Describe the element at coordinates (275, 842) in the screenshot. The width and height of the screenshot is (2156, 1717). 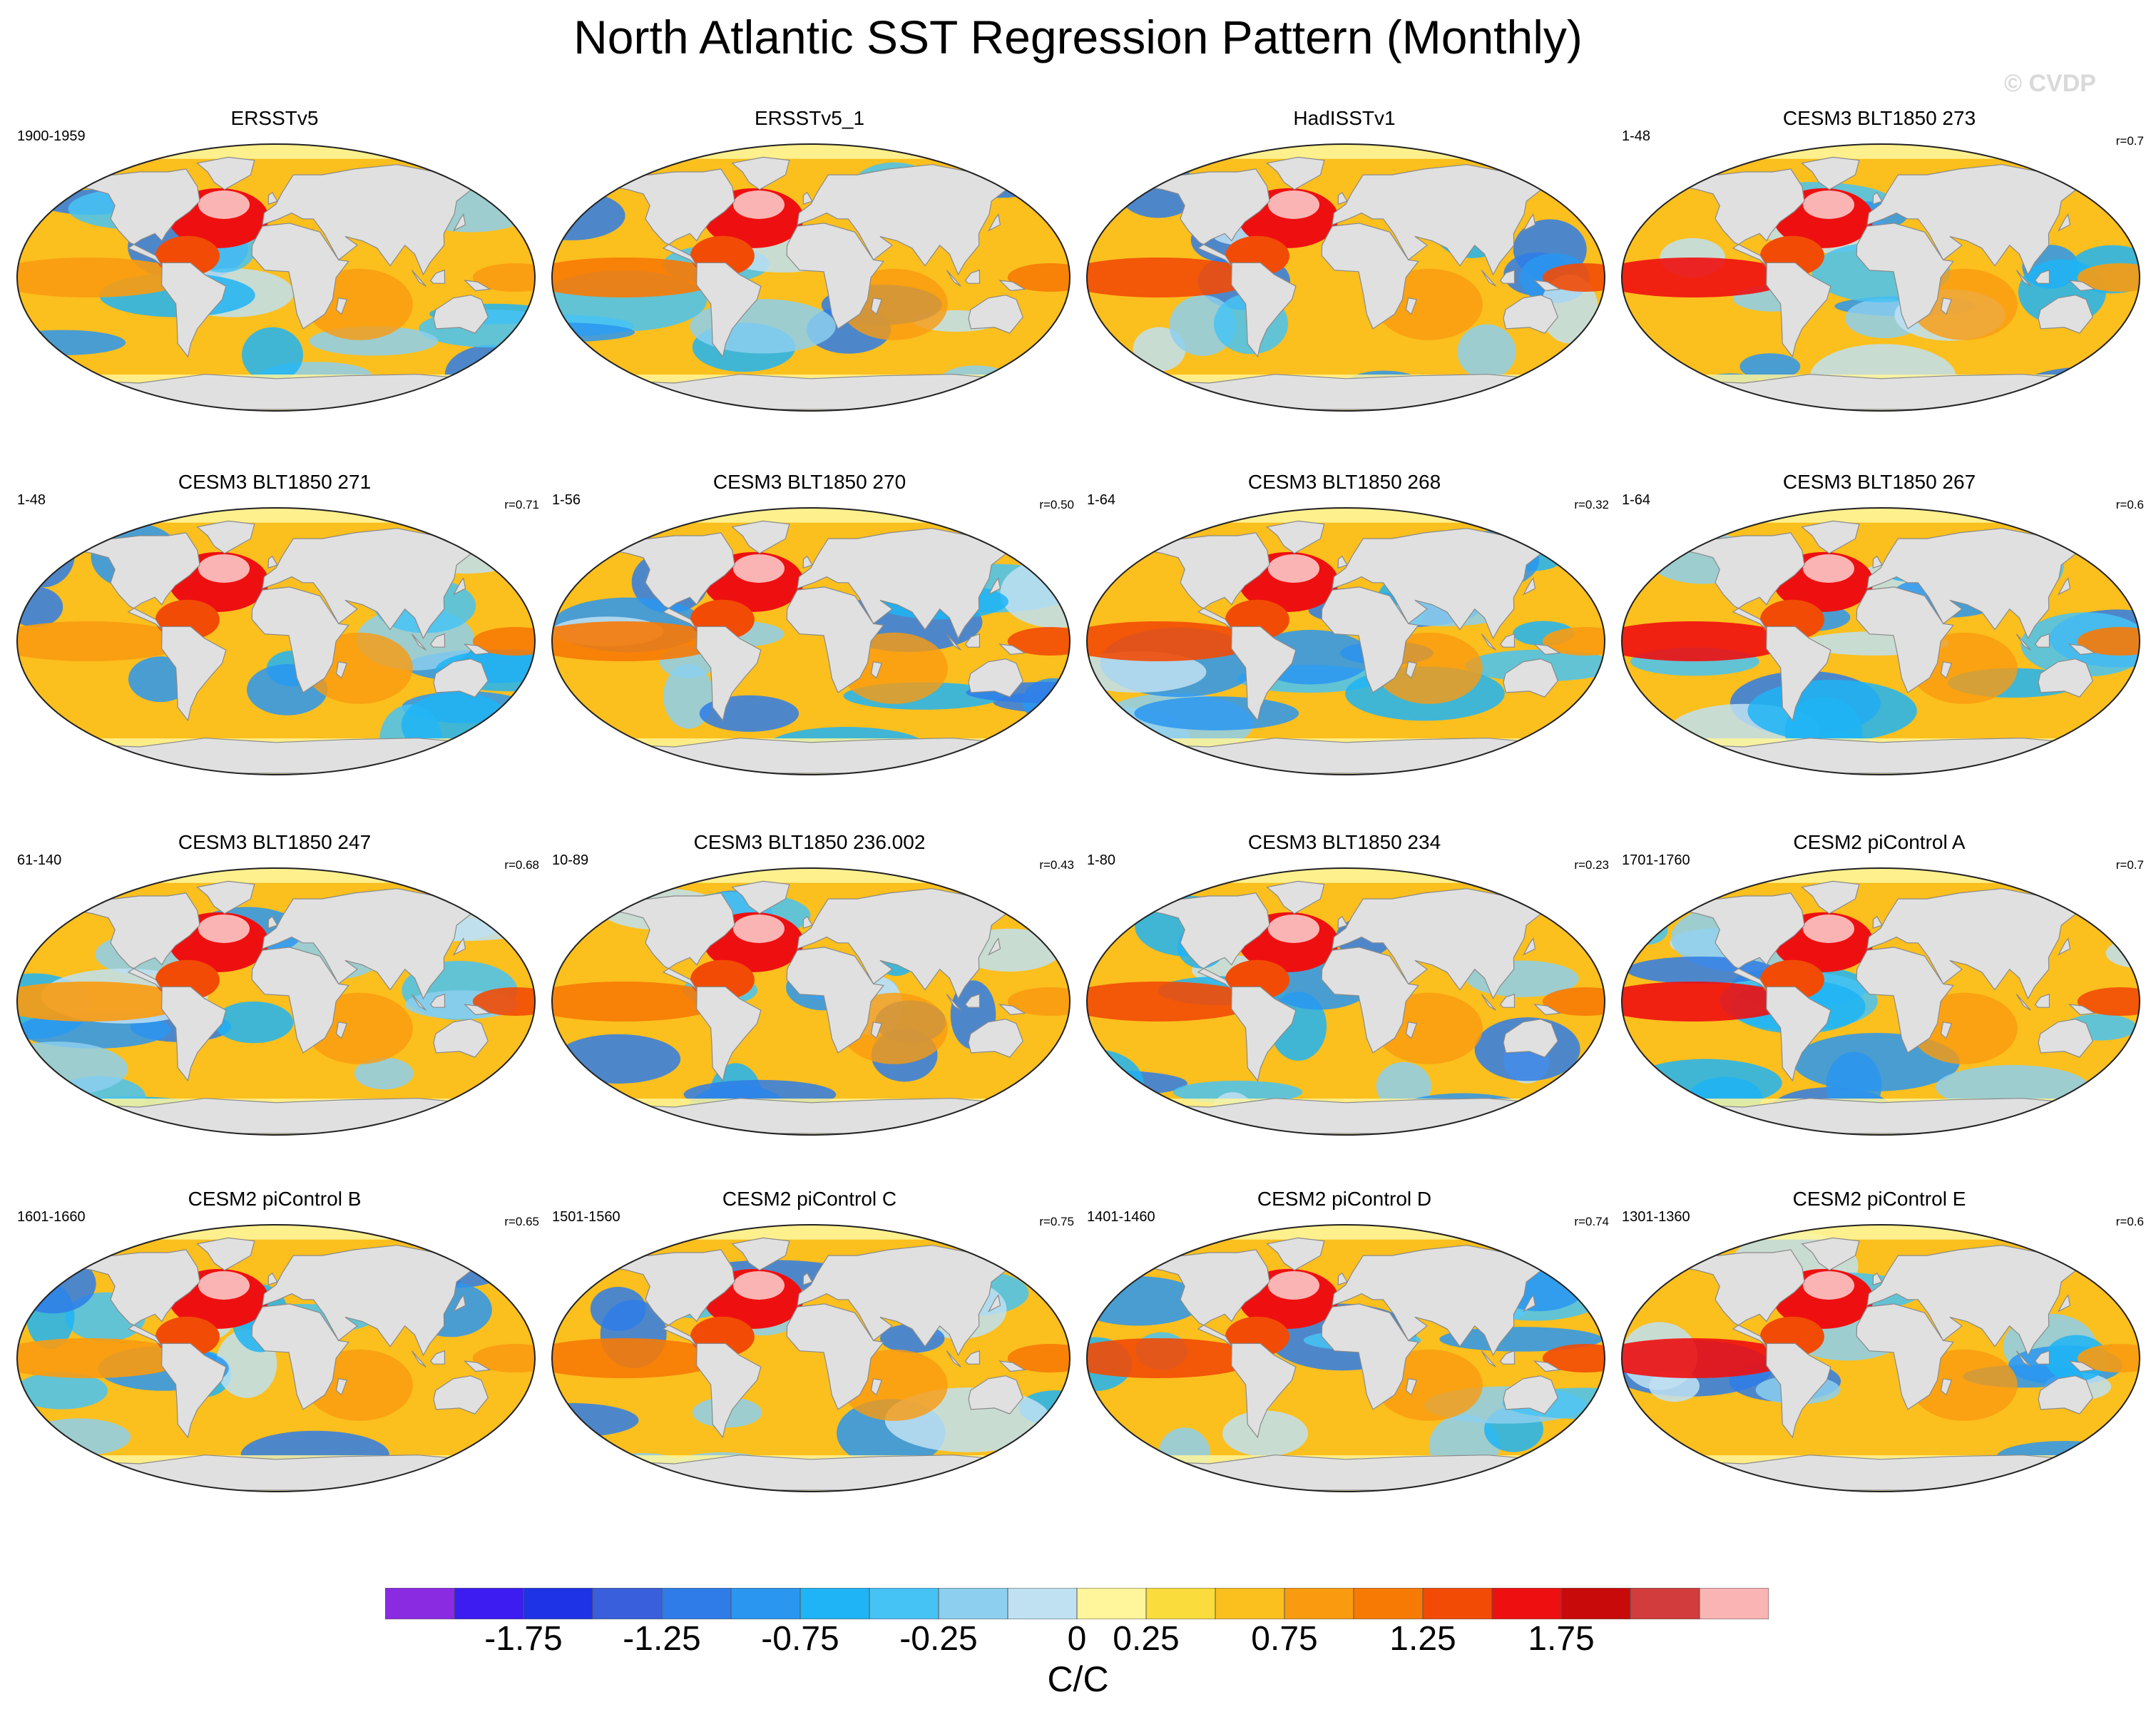
I see `panel-title: CESM3 BLT1850 247` at that location.